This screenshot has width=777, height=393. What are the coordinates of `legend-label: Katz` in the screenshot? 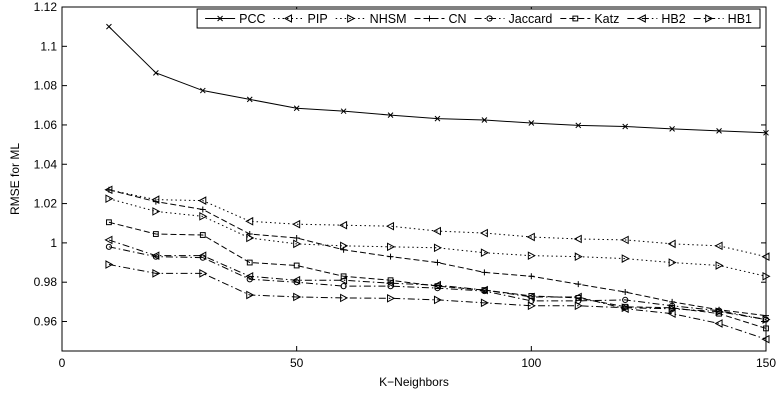 It's located at (606, 19).